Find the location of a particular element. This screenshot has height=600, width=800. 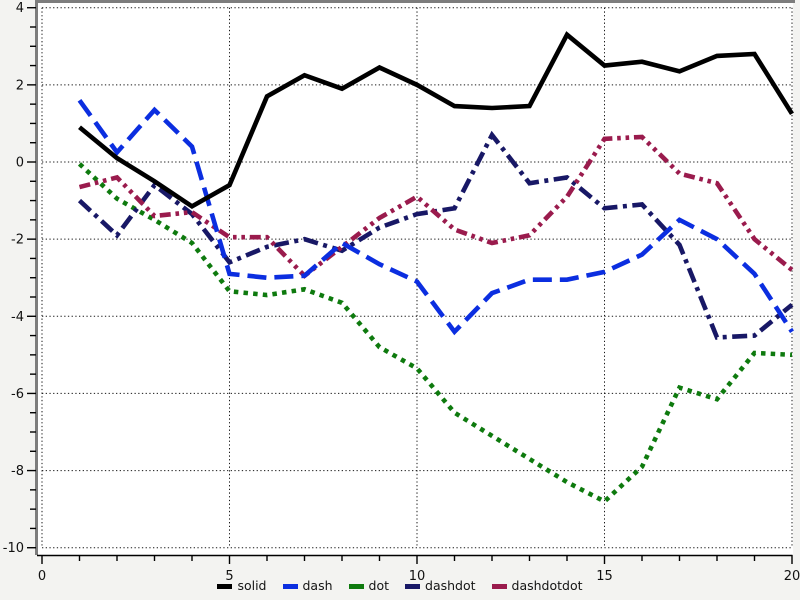

legend-swatch-dashdotdot is located at coordinates (499, 586).